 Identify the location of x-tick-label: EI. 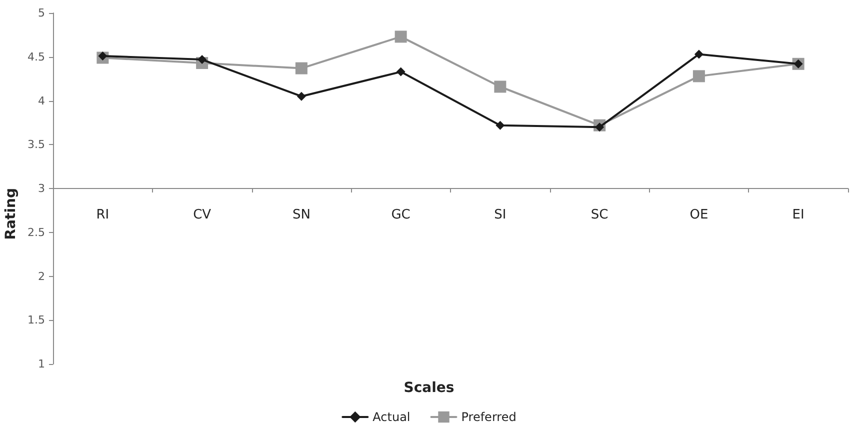
(798, 215).